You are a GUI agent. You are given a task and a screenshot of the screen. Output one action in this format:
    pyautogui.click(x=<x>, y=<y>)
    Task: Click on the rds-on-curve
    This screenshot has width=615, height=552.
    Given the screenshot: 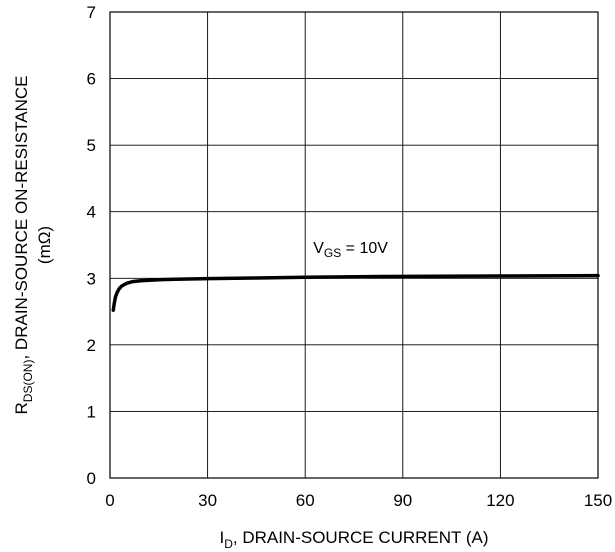 What is the action you would take?
    pyautogui.click(x=355, y=292)
    